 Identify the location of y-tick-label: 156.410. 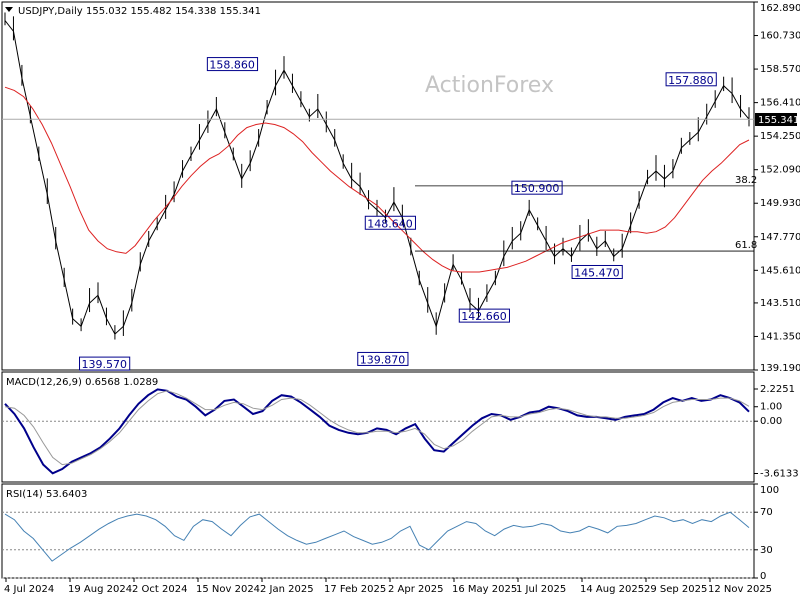
(780, 103).